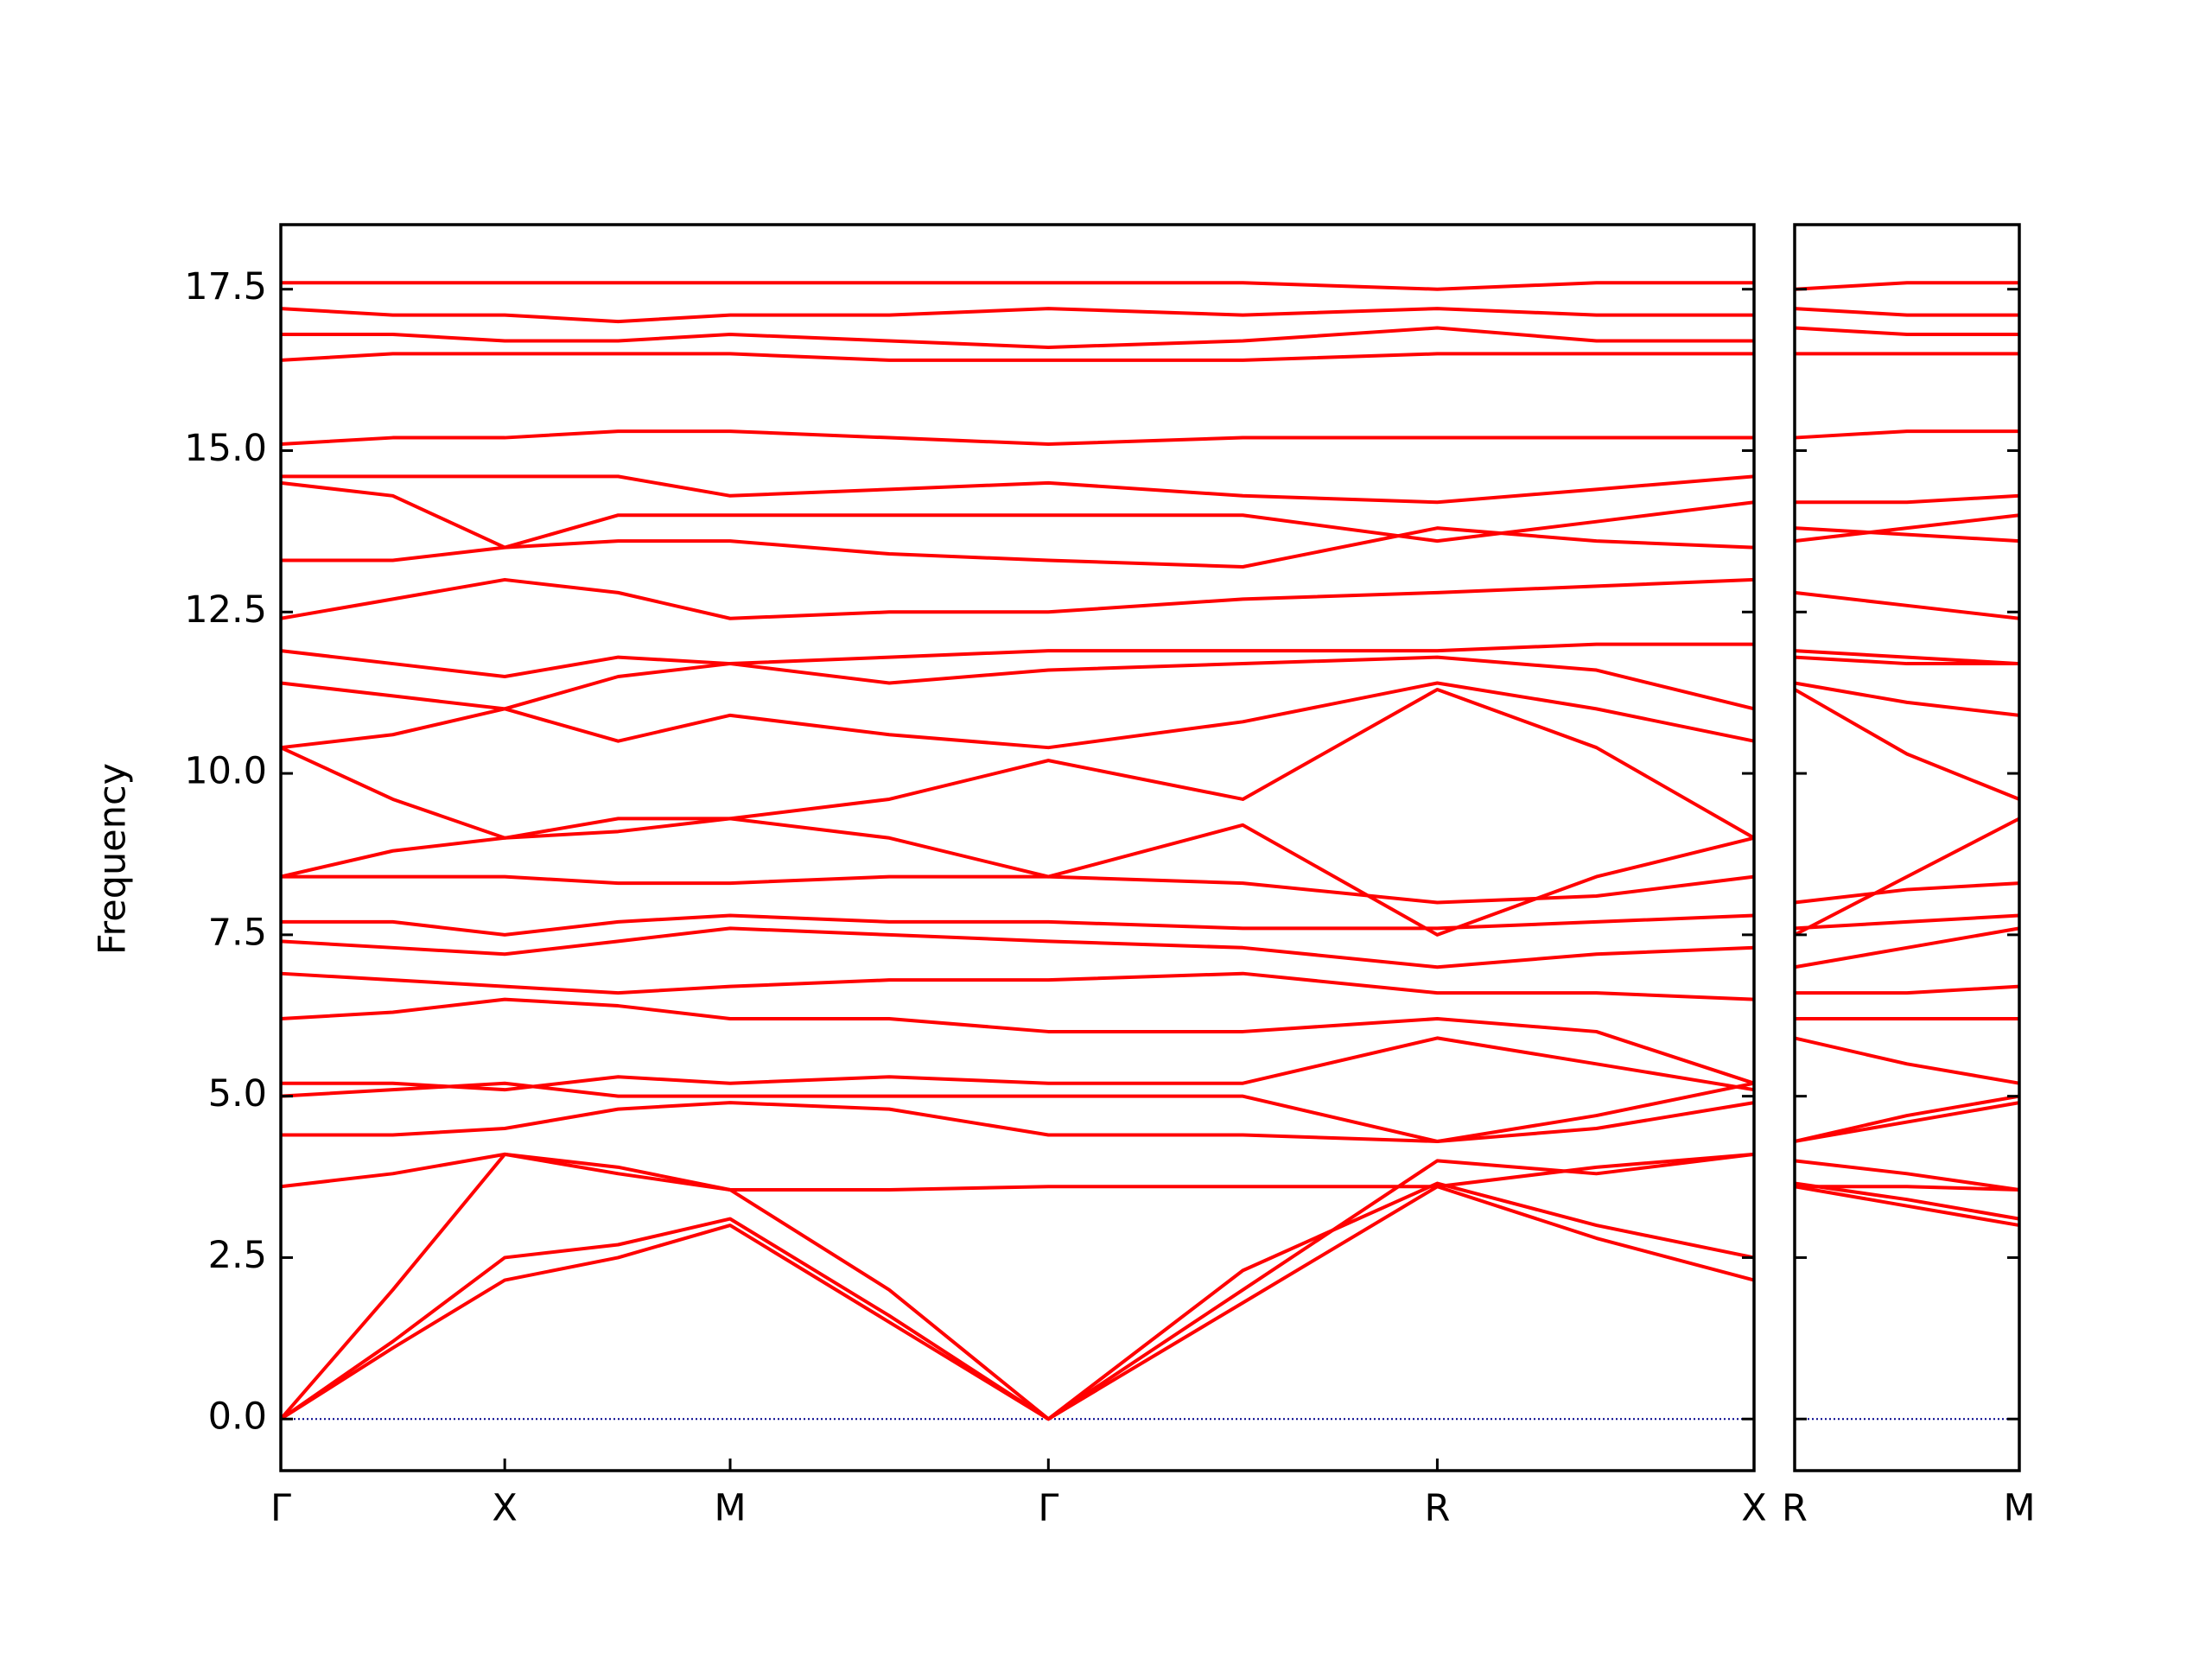  Describe the element at coordinates (237, 1094) in the screenshot. I see `y-tick-label: 5.0` at that location.